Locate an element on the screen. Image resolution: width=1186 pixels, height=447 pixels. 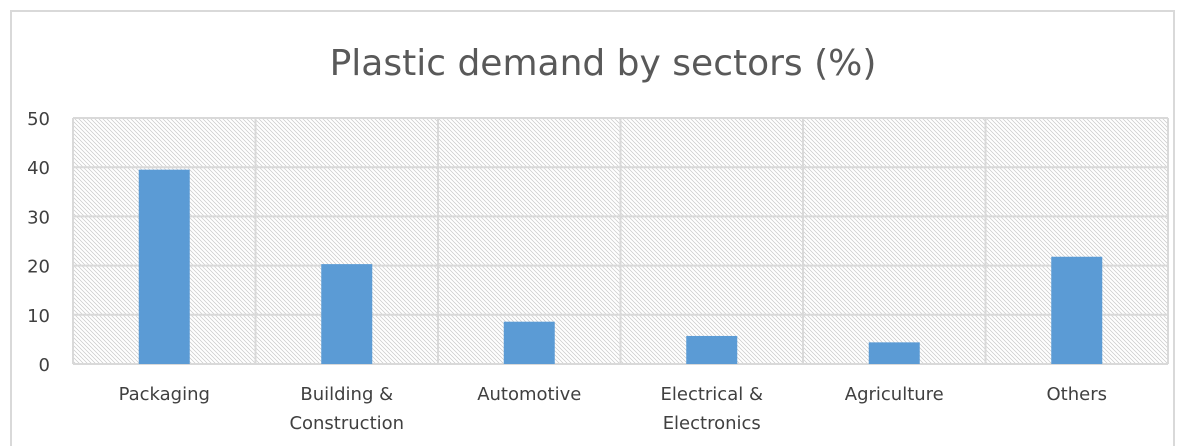
x-tick-label: Electrical & Electronics is located at coordinates (712, 409).